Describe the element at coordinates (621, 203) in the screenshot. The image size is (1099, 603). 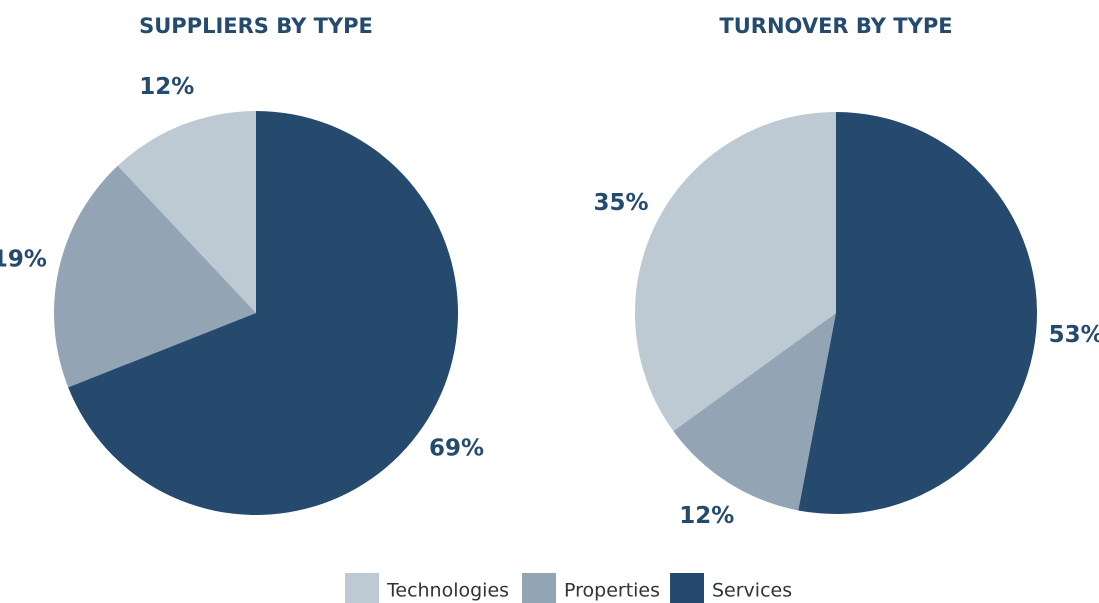
I see `value-label: 35%` at that location.